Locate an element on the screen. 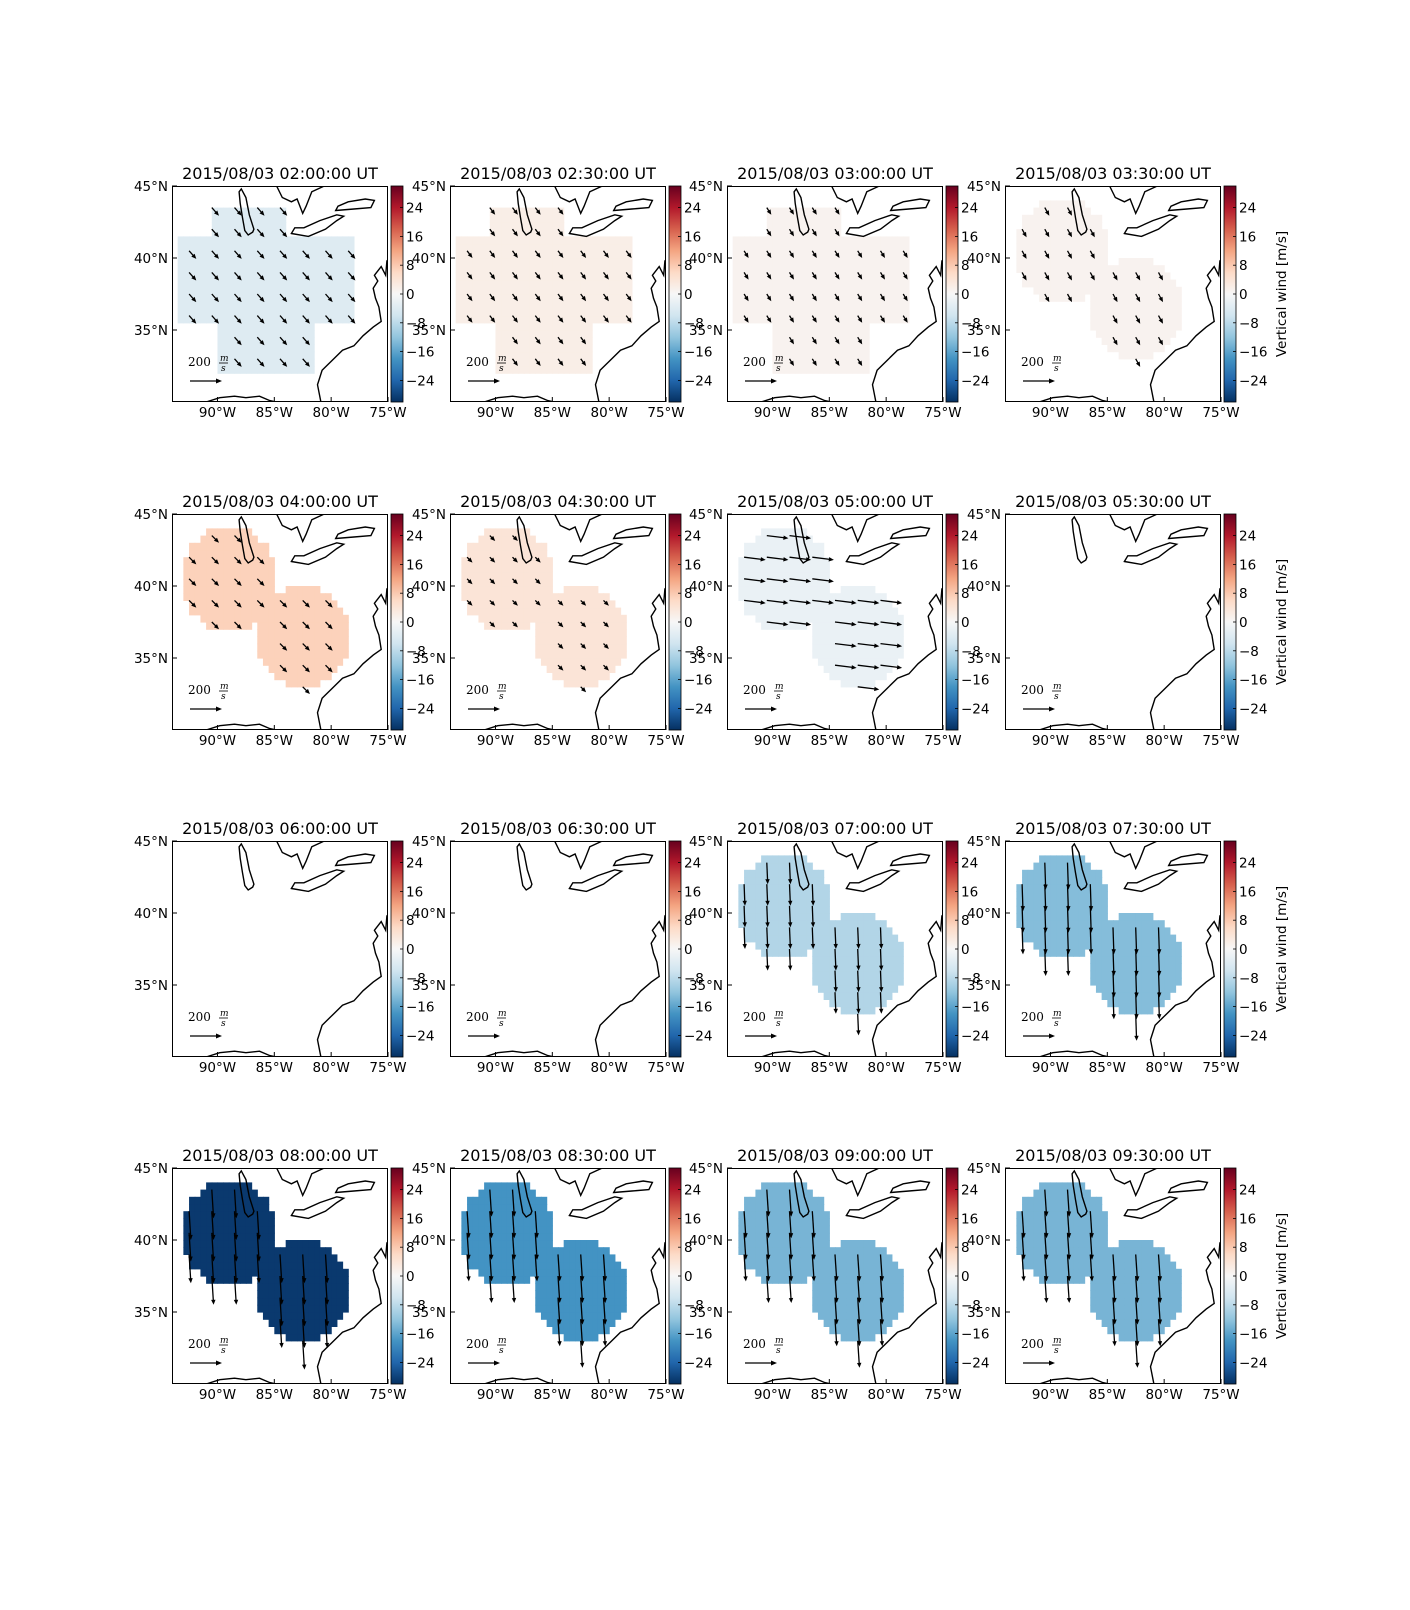  lake-michigan is located at coordinates (524, 211).